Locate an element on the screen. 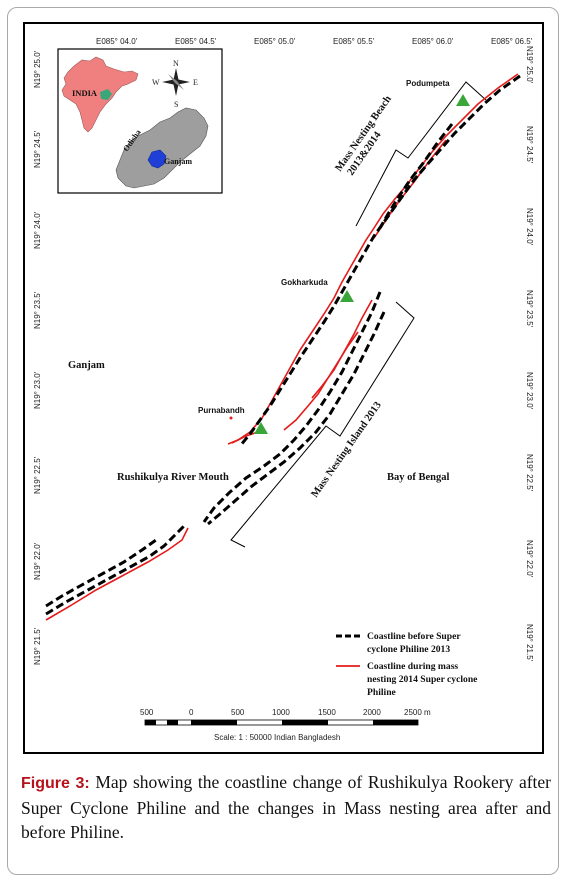 This screenshot has width=568, height=884. right-tick-5: N19° 23.0' is located at coordinates (529, 391).